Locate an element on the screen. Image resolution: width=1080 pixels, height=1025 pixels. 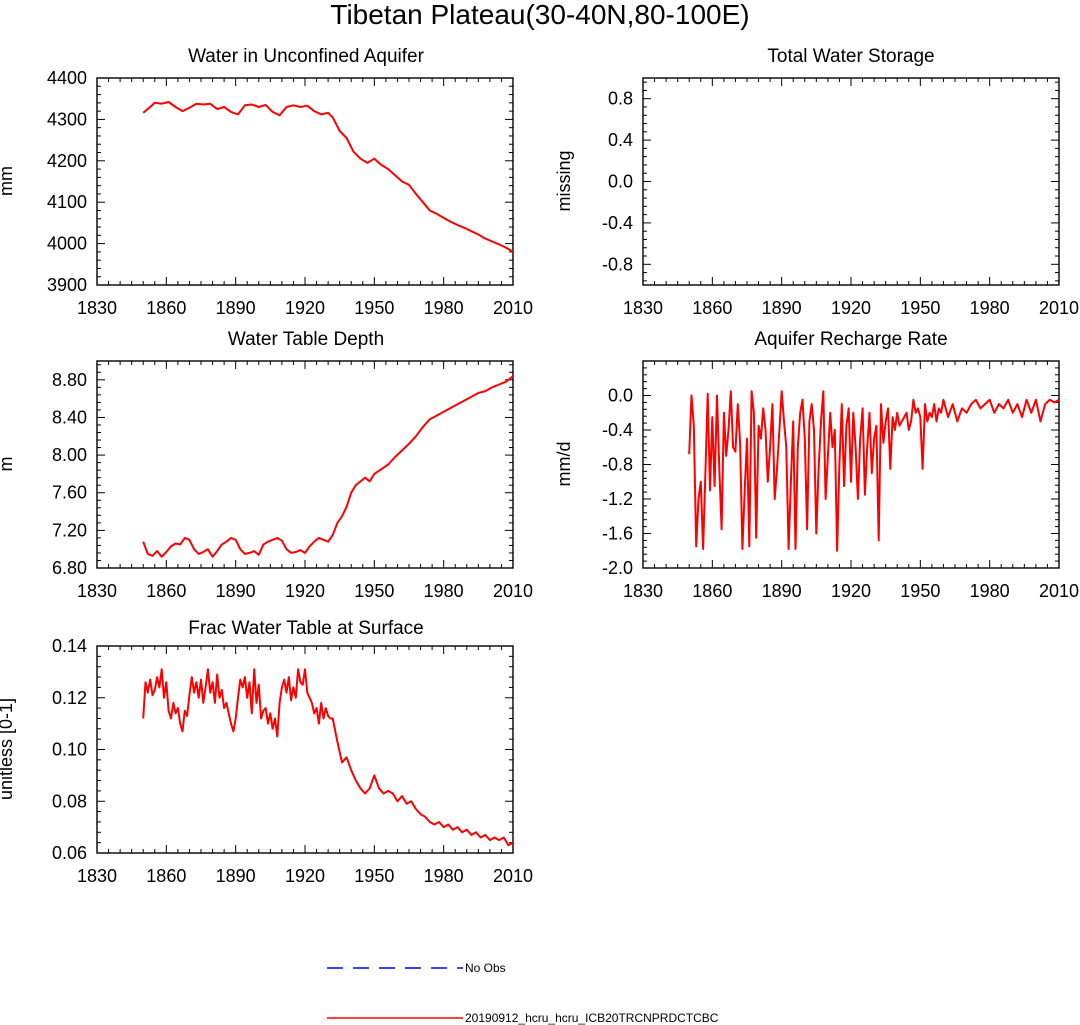
panel-title: Water Table Depth is located at coordinates (306, 339).